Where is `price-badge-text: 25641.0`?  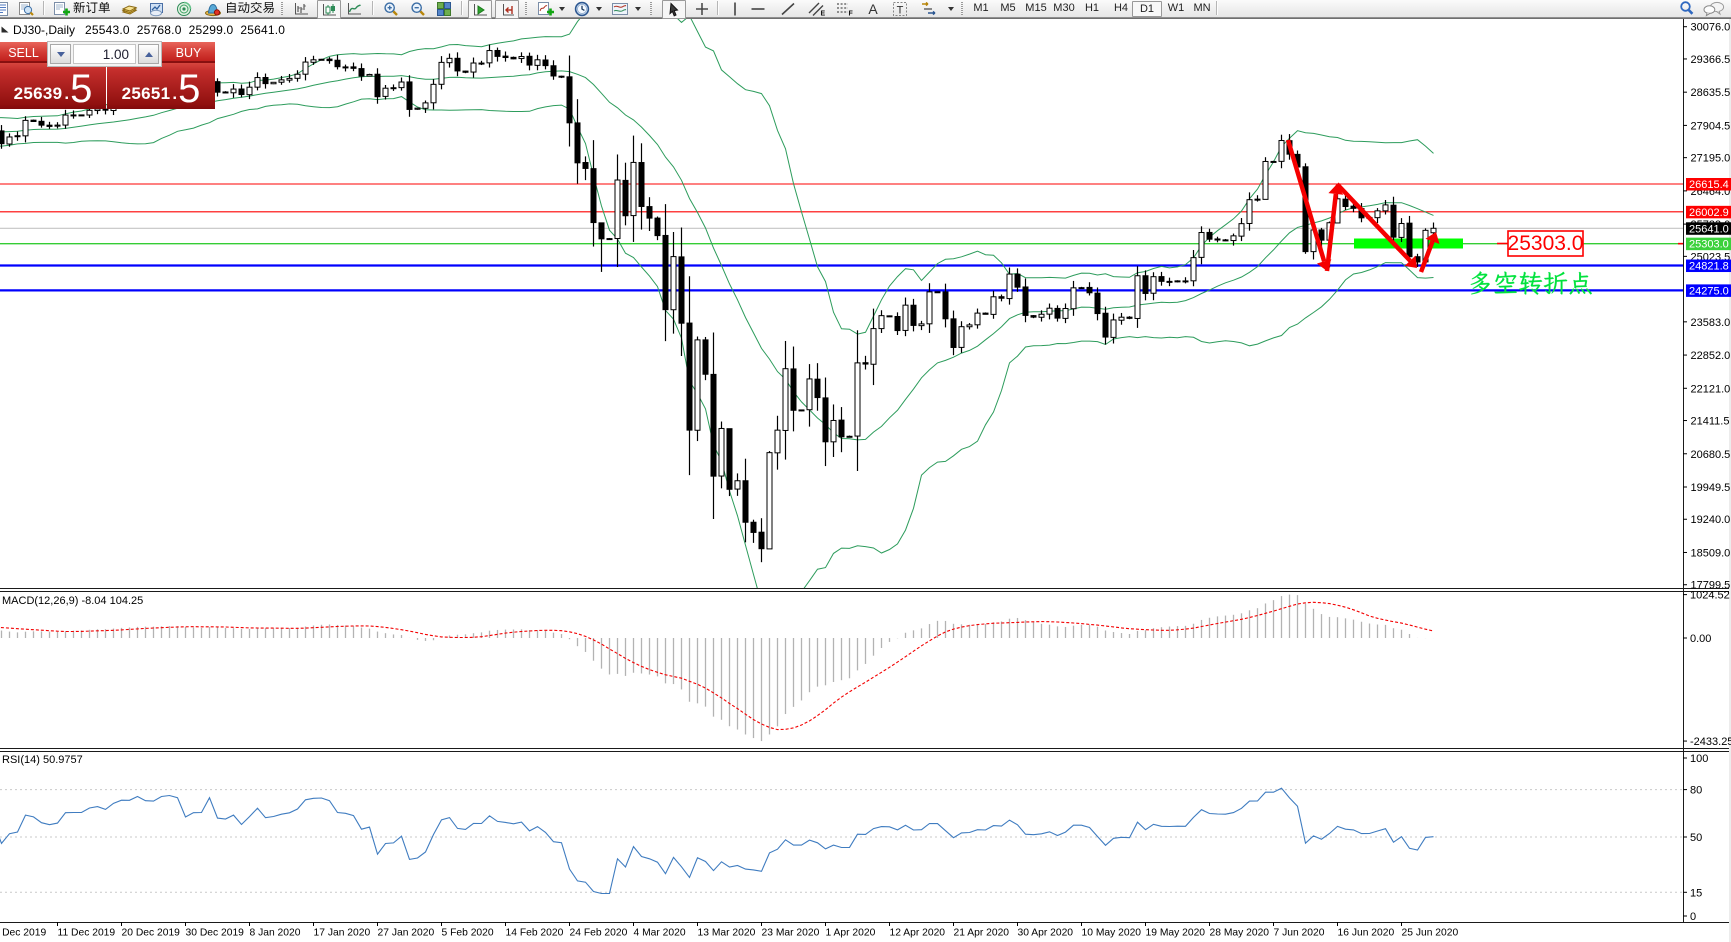 price-badge-text: 25641.0 is located at coordinates (1709, 229).